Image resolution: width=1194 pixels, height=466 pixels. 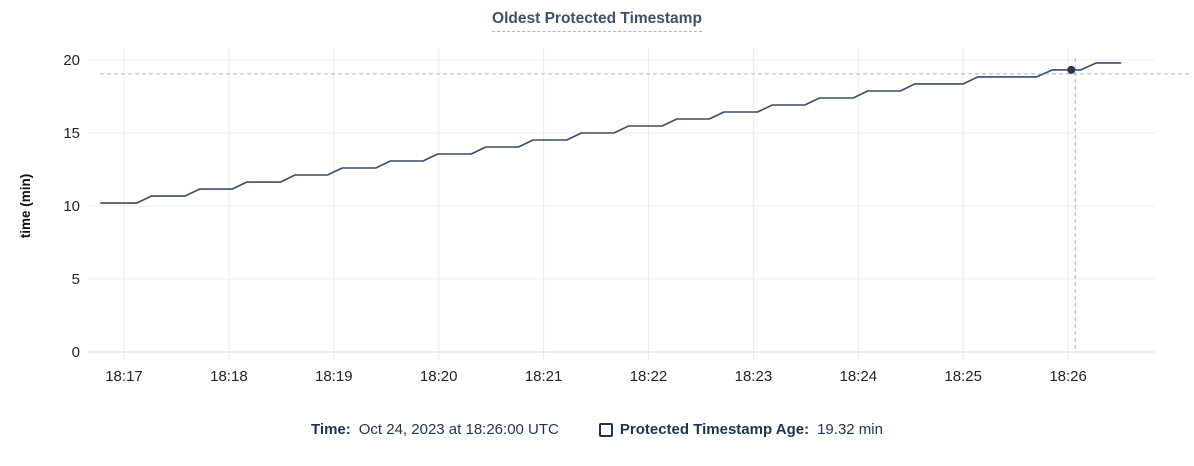 I want to click on y-tick-label: 20, so click(x=71, y=60).